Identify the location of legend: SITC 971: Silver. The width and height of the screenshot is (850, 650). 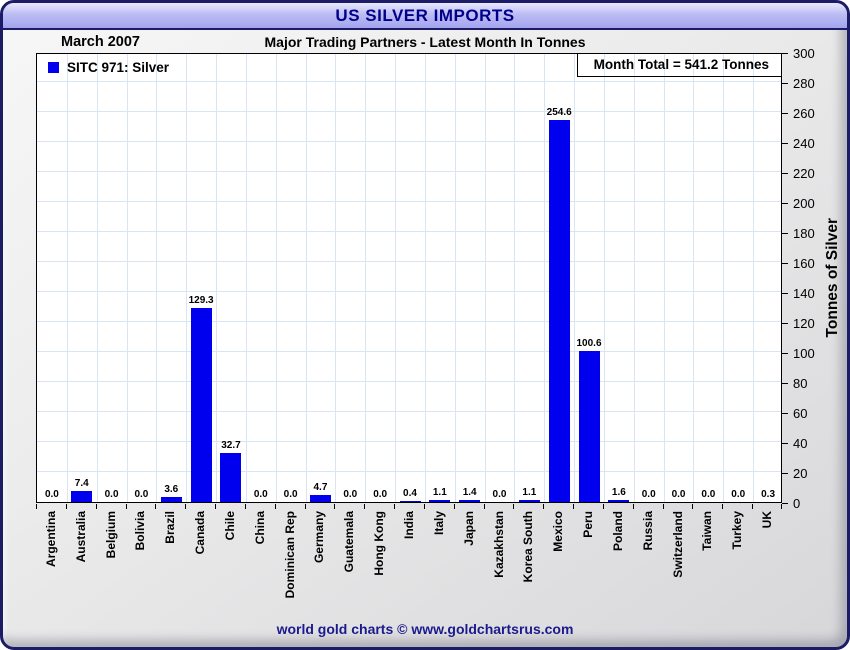
(103, 64).